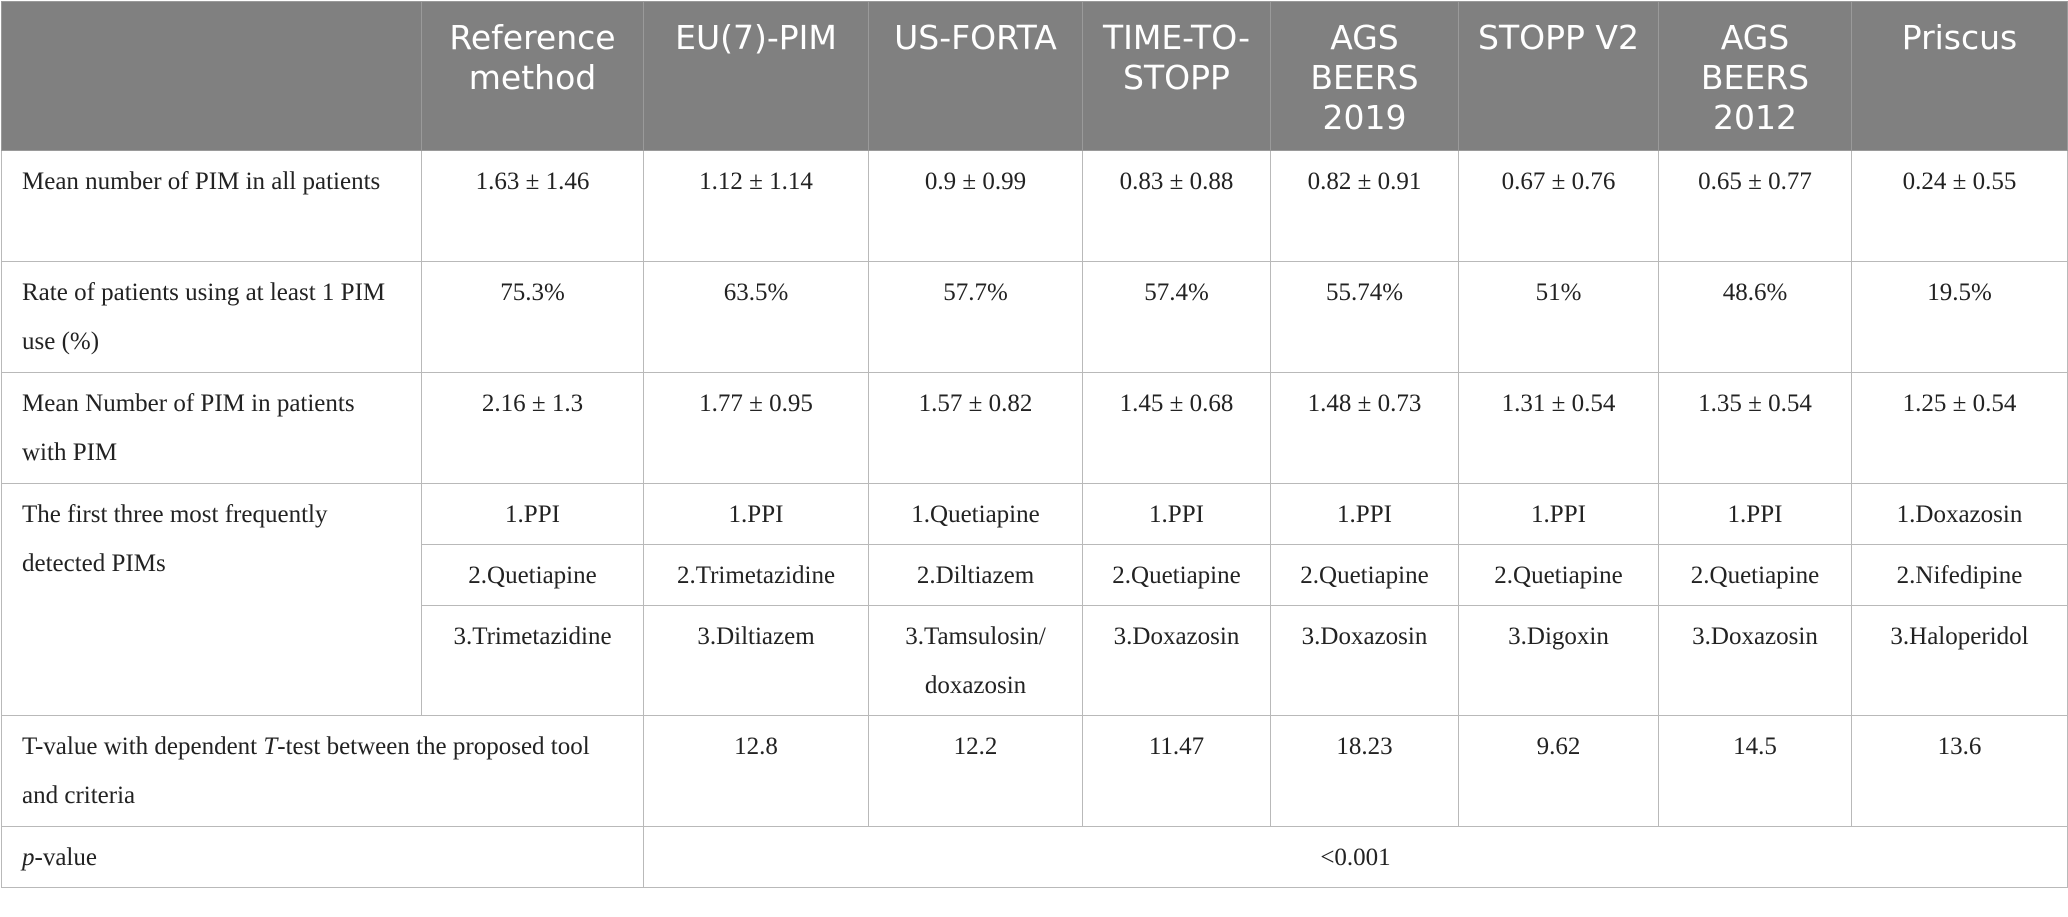 The height and width of the screenshot is (917, 2068). Describe the element at coordinates (1558, 76) in the screenshot. I see `header-stopp-v2: STOPP V2` at that location.